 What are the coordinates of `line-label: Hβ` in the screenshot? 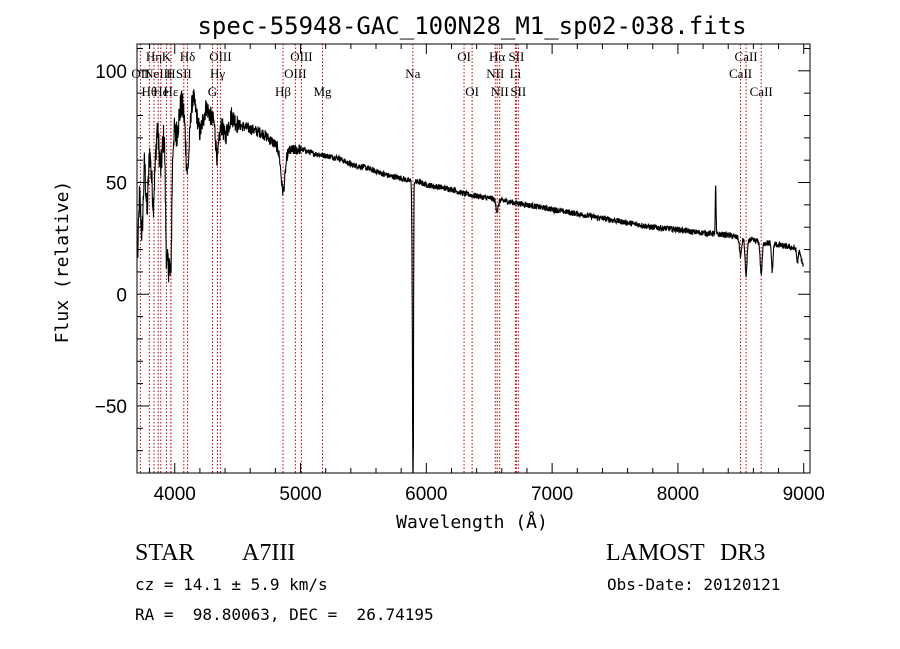 It's located at (283, 91).